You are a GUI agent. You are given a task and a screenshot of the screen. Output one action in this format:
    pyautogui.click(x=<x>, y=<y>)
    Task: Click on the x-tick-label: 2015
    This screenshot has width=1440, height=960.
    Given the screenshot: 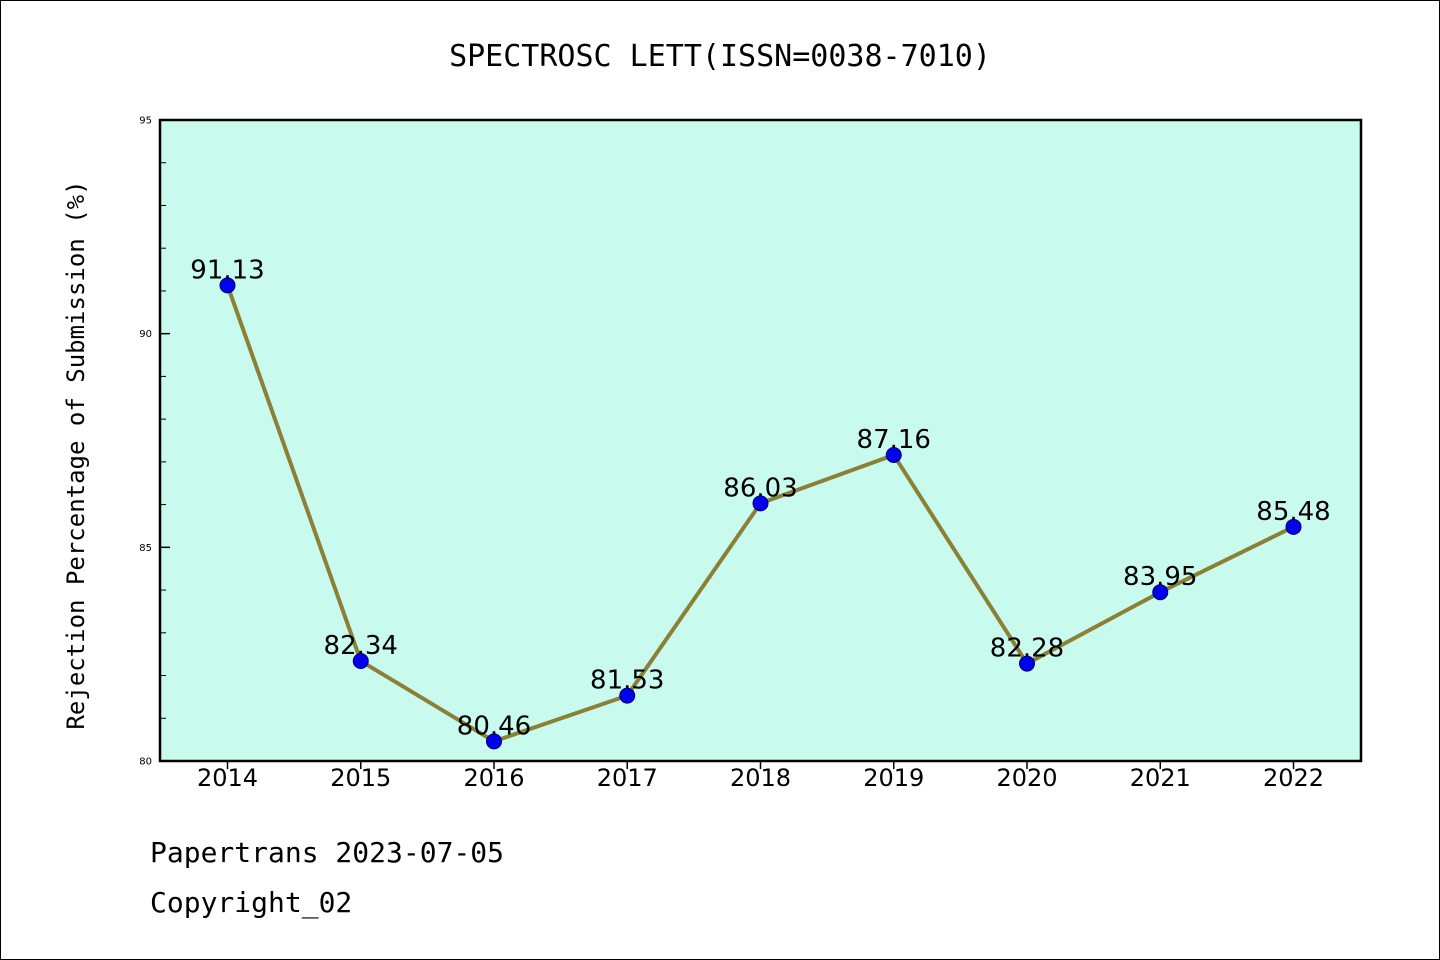 What is the action you would take?
    pyautogui.click(x=360, y=778)
    